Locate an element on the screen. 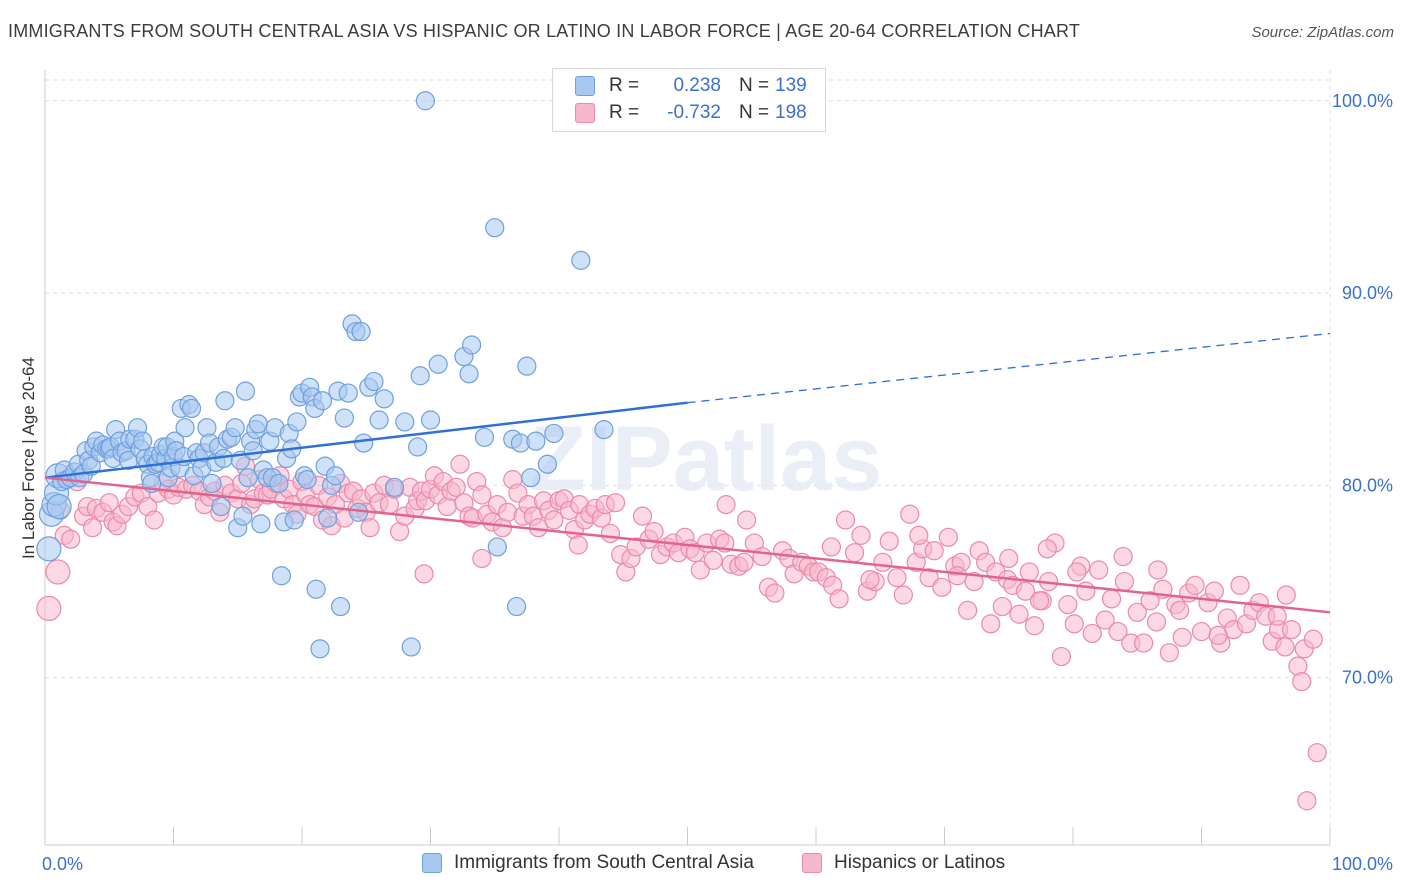  source-label: Source: ZipAtlas.com is located at coordinates (1322, 32).